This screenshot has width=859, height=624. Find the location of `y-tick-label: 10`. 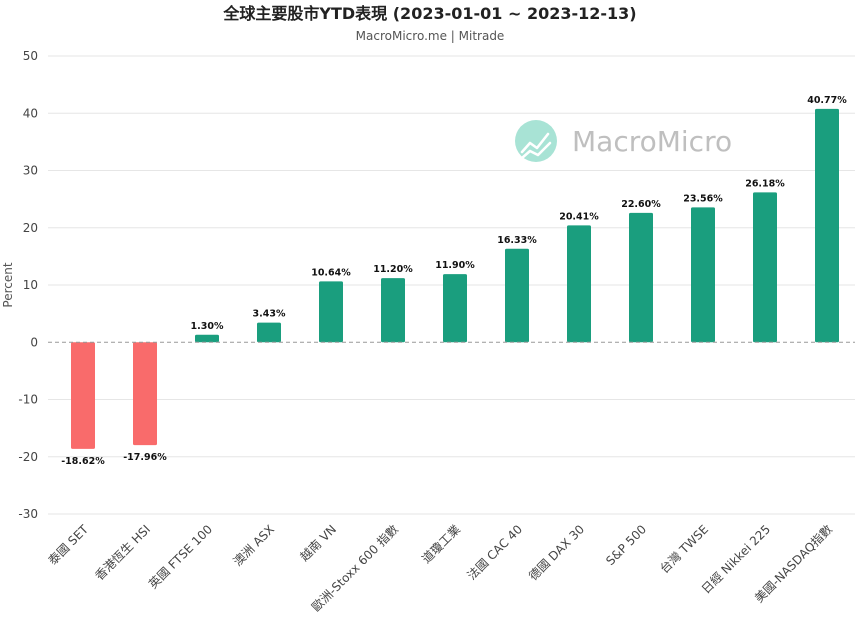

y-tick-label: 10 is located at coordinates (30, 285).